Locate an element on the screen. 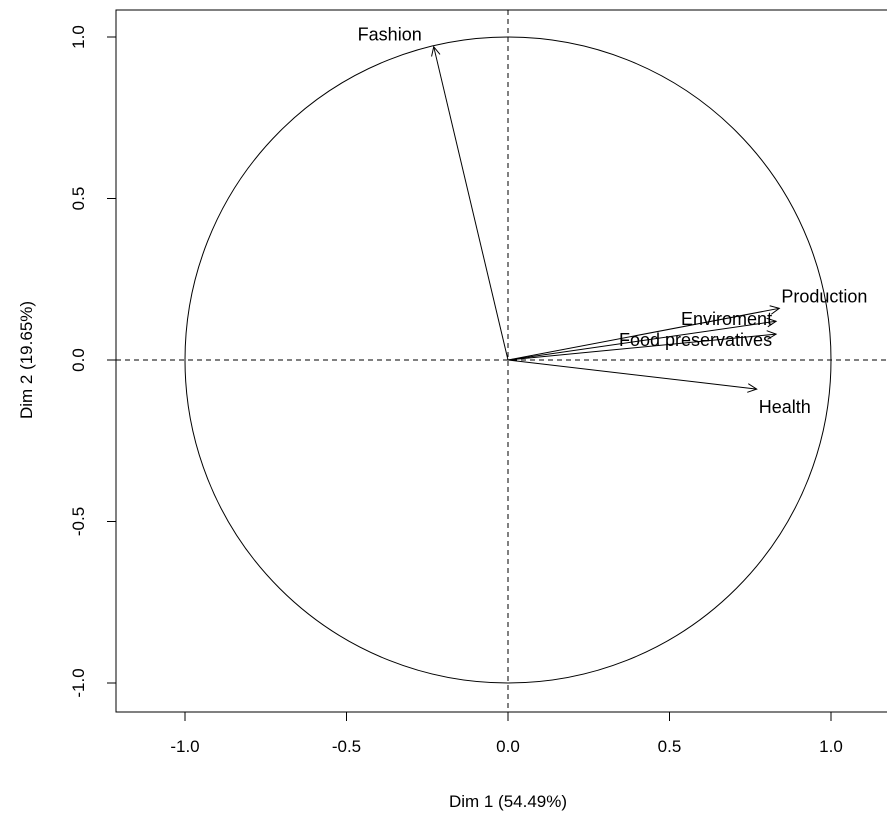 Image resolution: width=887 pixels, height=819 pixels. arrow-food-preservatives is located at coordinates (642, 347).